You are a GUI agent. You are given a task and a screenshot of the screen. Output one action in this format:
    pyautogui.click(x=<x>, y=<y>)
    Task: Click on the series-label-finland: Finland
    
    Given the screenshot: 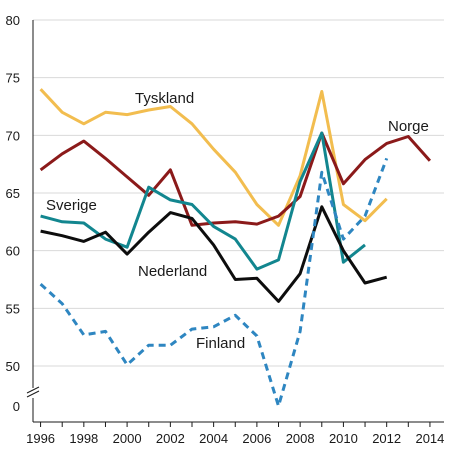 What is the action you would take?
    pyautogui.click(x=220, y=343)
    